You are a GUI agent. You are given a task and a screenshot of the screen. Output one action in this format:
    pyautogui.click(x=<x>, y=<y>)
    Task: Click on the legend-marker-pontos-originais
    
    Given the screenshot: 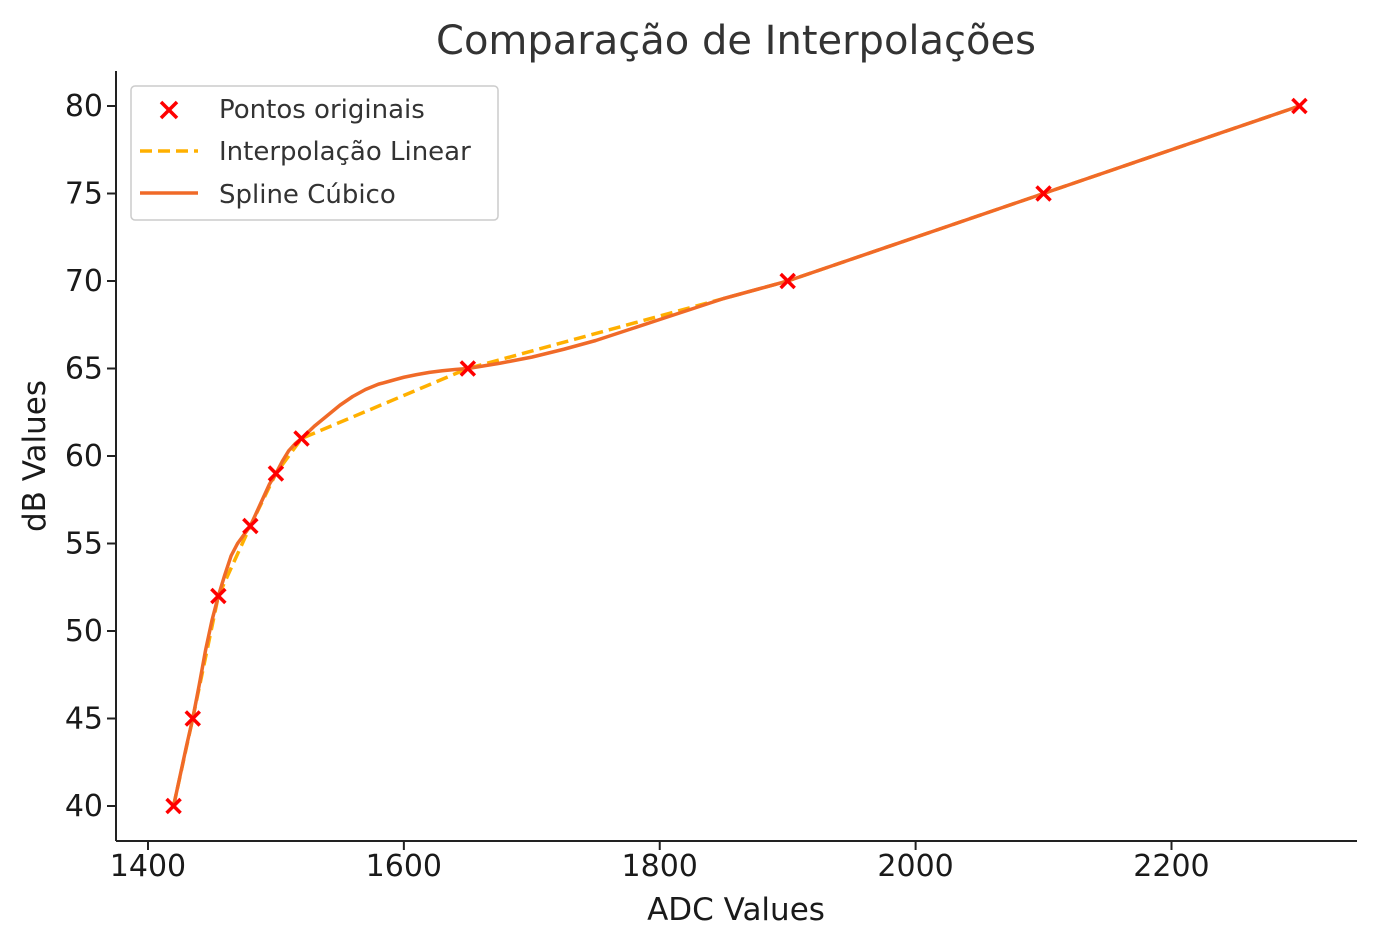 What is the action you would take?
    pyautogui.click(x=169, y=110)
    